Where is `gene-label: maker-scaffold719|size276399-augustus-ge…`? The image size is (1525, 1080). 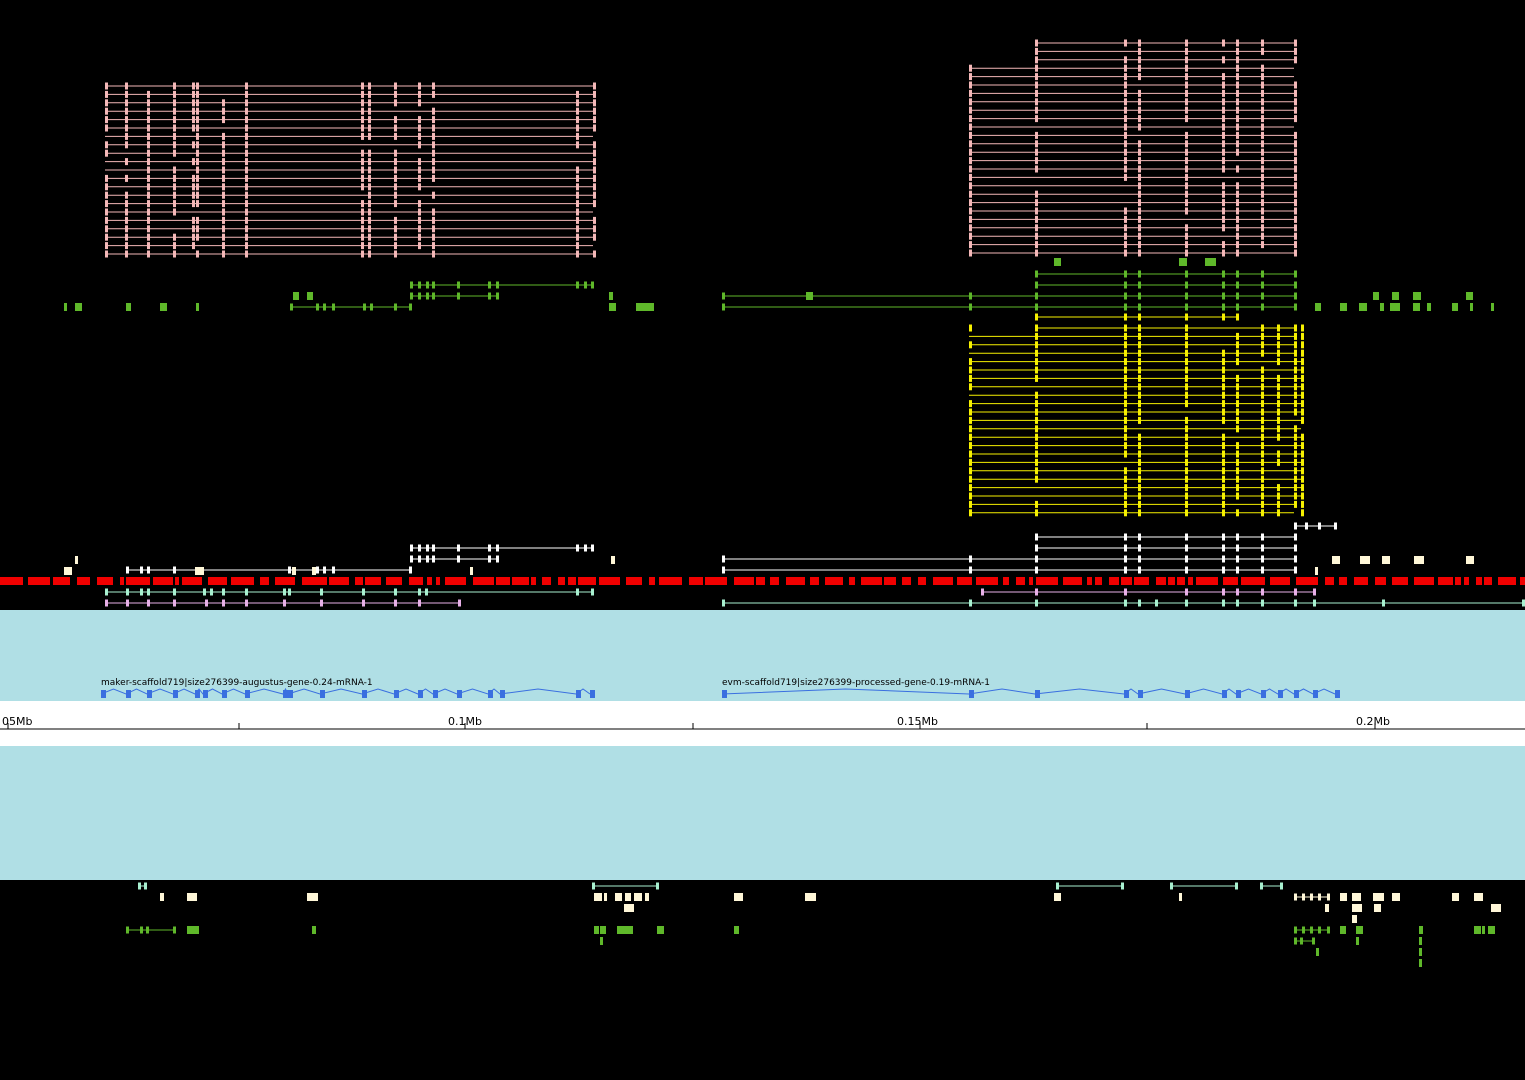 gene-label: maker-scaffold719|size276399-augustus-ge… is located at coordinates (237, 683).